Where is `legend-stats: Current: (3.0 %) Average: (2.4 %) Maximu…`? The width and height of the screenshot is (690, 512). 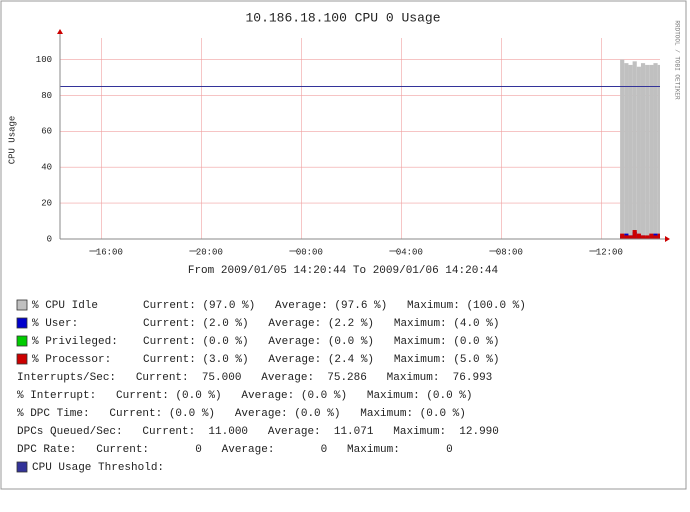 legend-stats: Current: (3.0 %) Average: (2.4 %) Maximu… is located at coordinates (321, 360).